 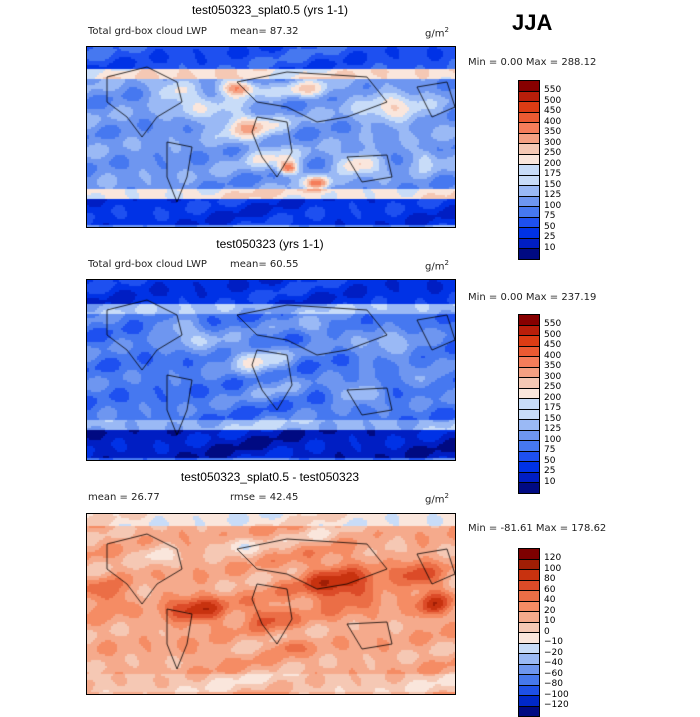 What do you see at coordinates (446, 496) in the screenshot?
I see `panel-3-units-exp: 2` at bounding box center [446, 496].